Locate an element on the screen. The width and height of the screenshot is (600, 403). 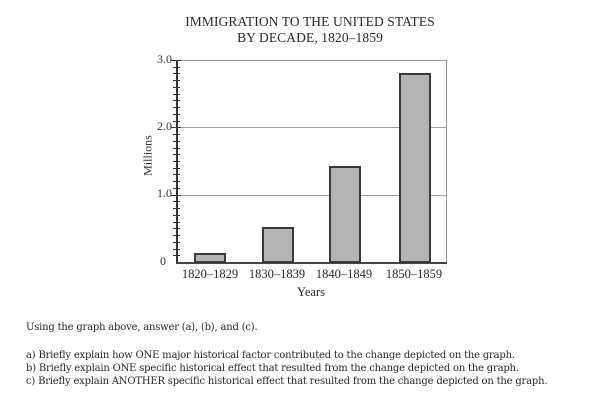
x-tick-label-1840-1849: 1840–1849 is located at coordinates (344, 274).